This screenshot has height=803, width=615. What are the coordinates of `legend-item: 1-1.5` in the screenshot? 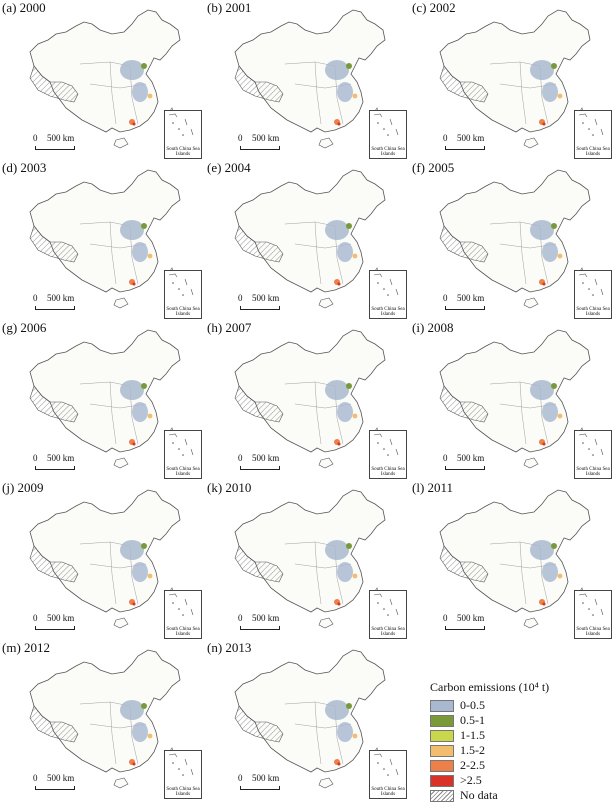 It's located at (520, 735).